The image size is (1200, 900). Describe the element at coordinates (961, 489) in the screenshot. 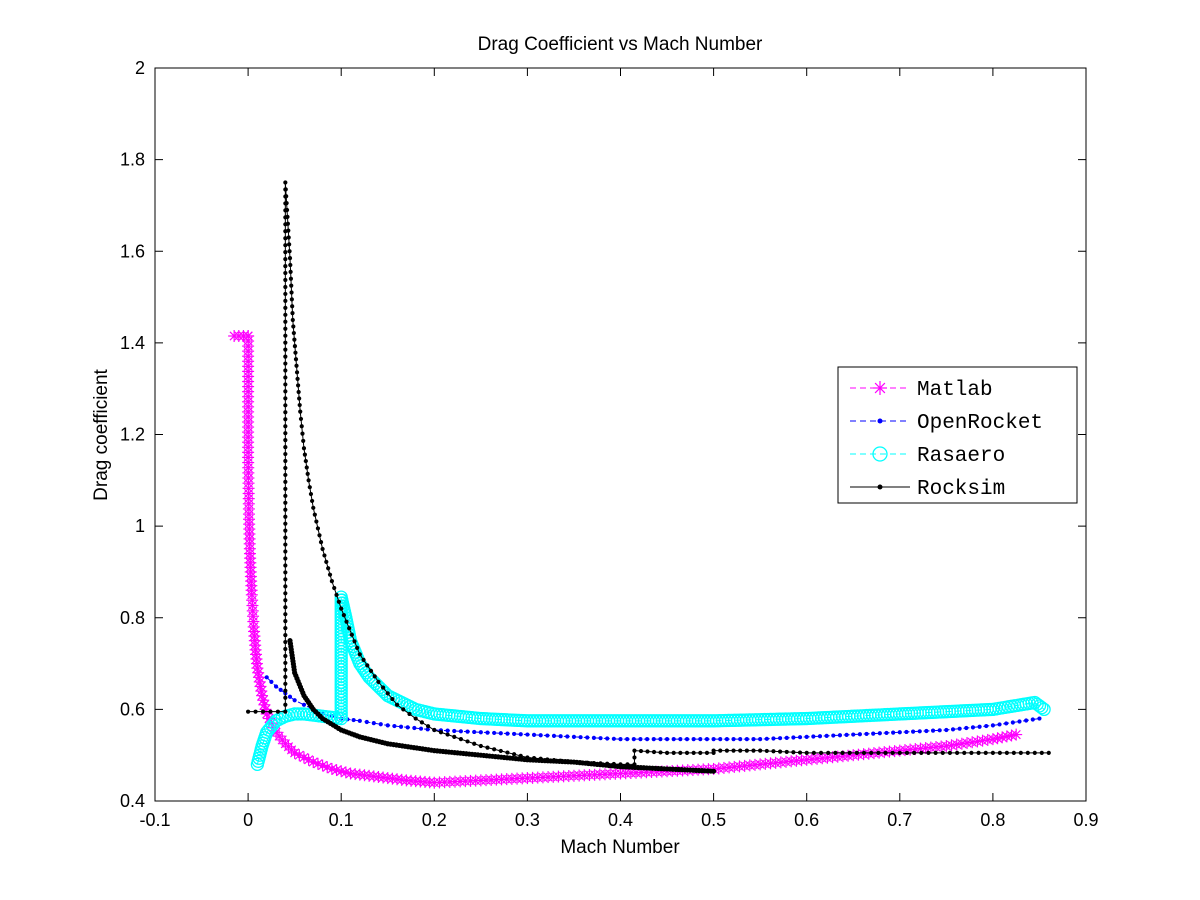

I see `legend-label: Rocksim` at that location.